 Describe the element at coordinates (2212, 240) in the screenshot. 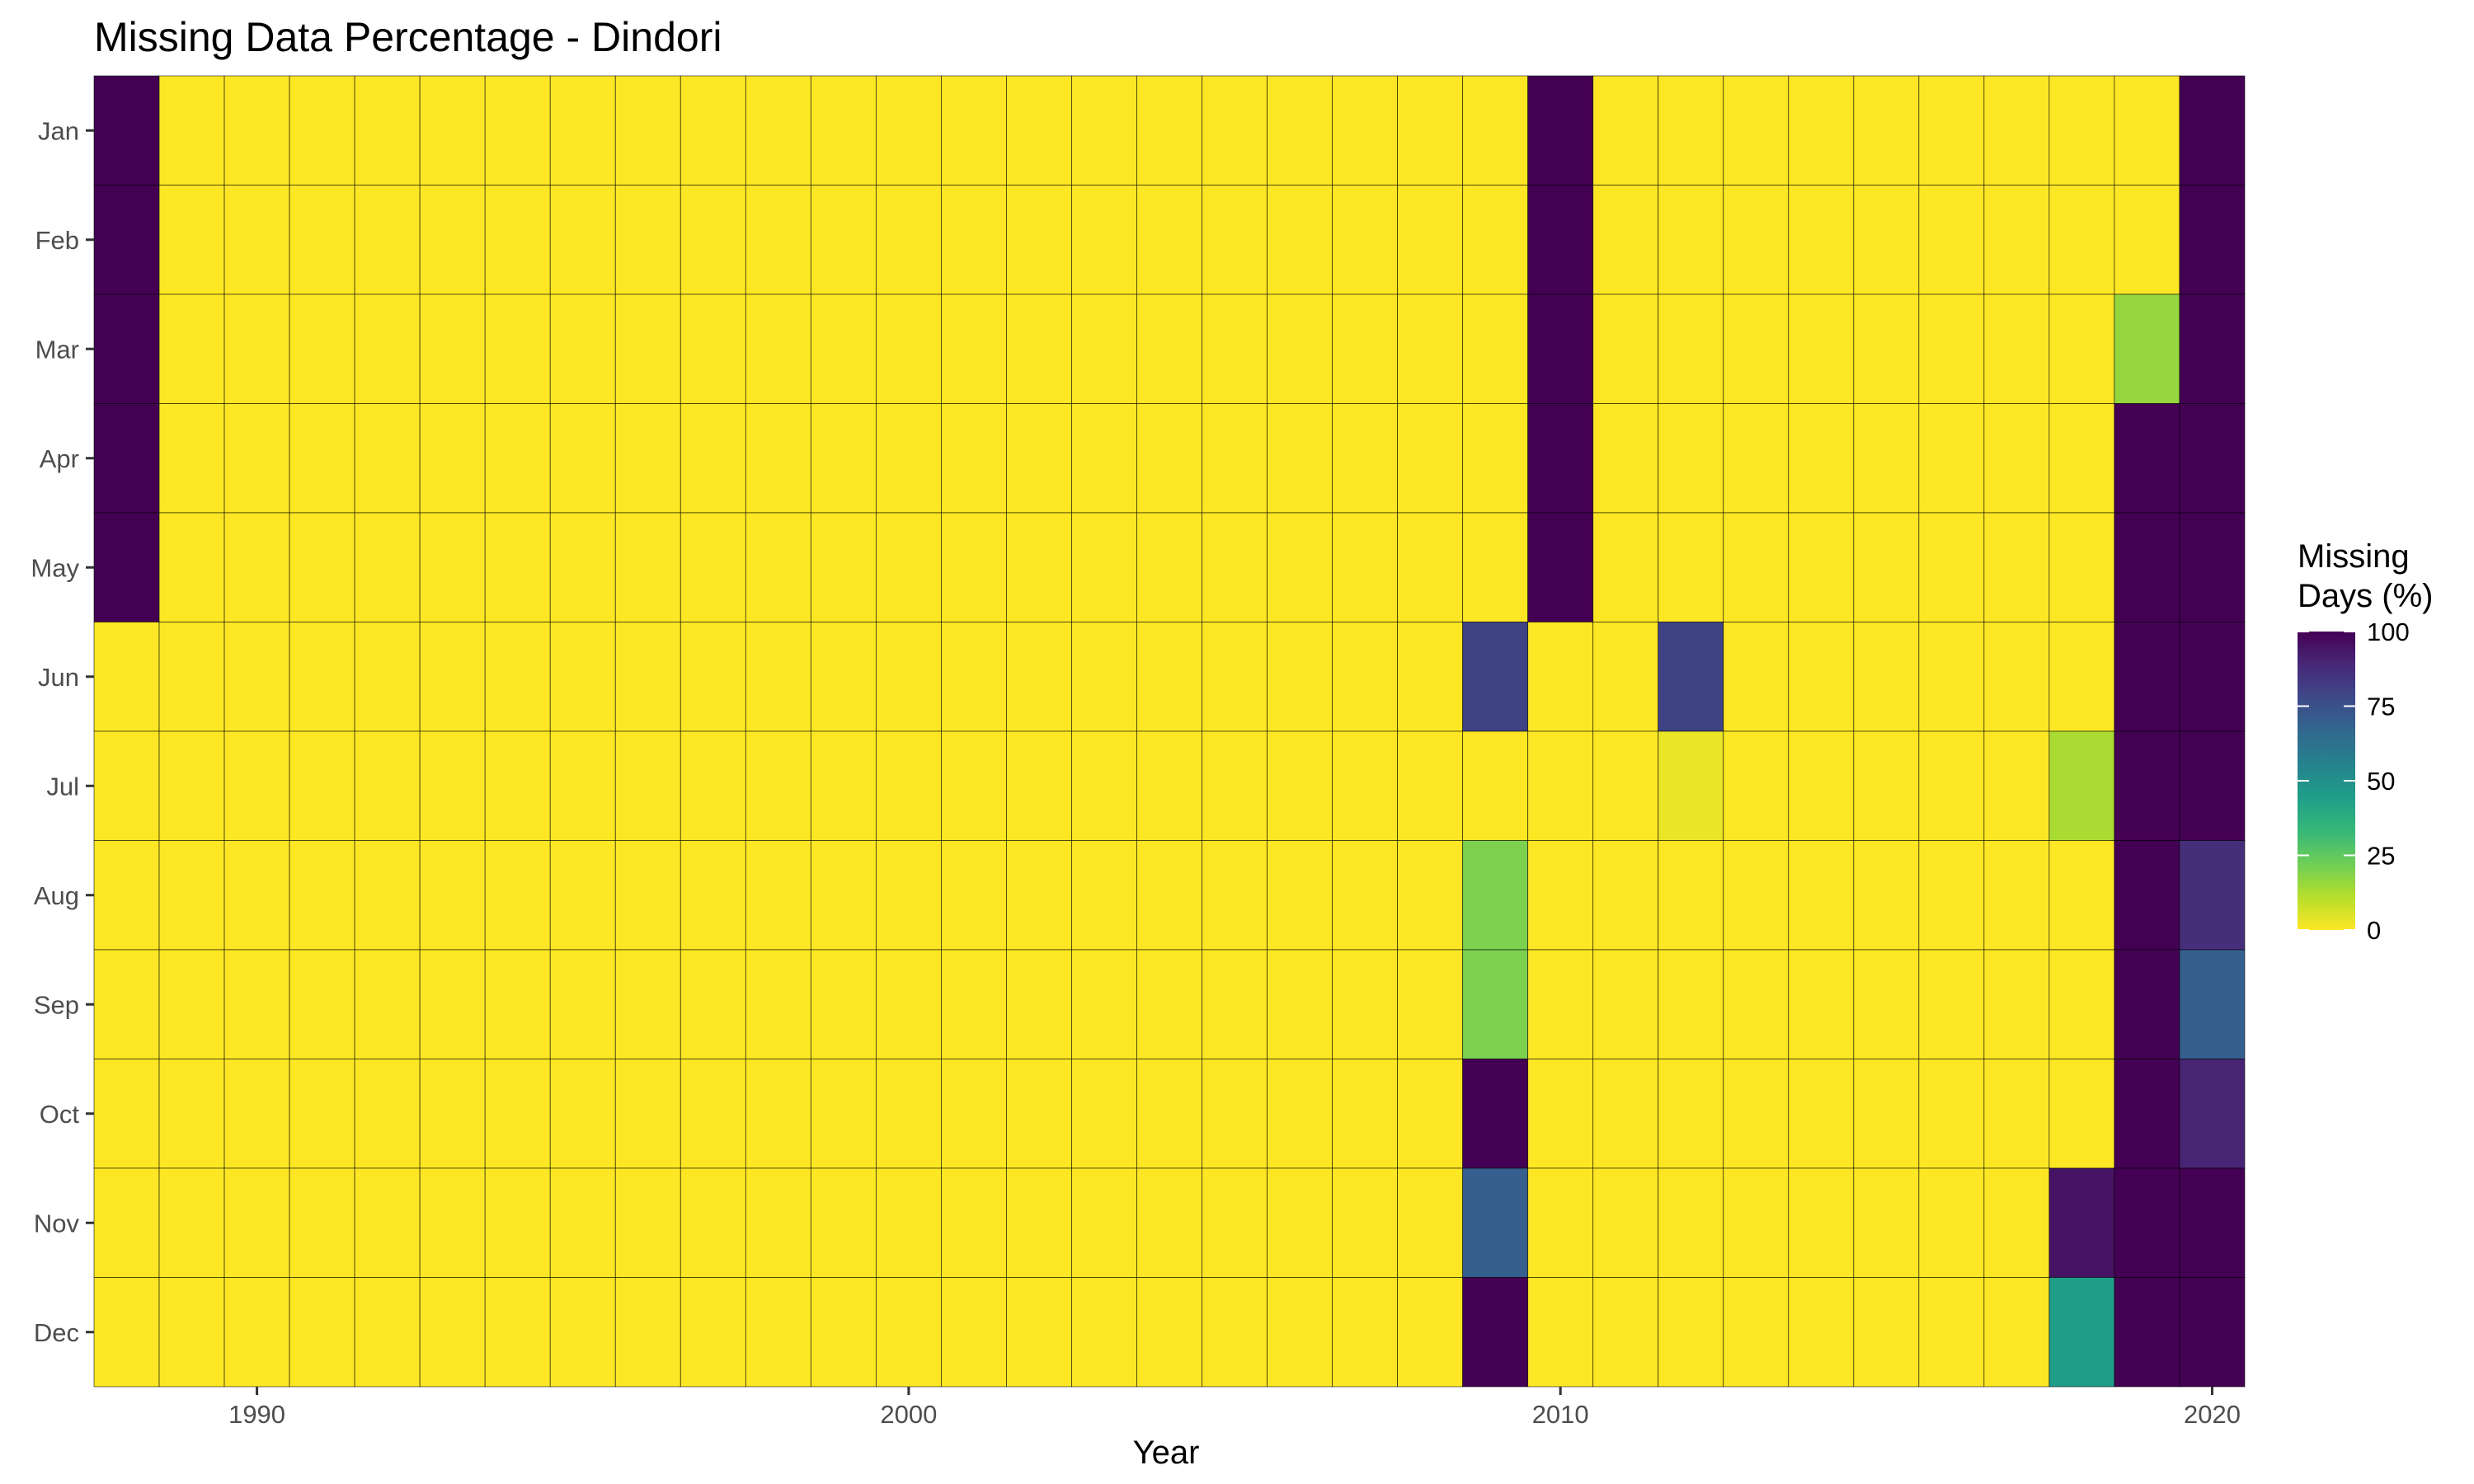

I see `heatmap-cell-2020-feb` at that location.